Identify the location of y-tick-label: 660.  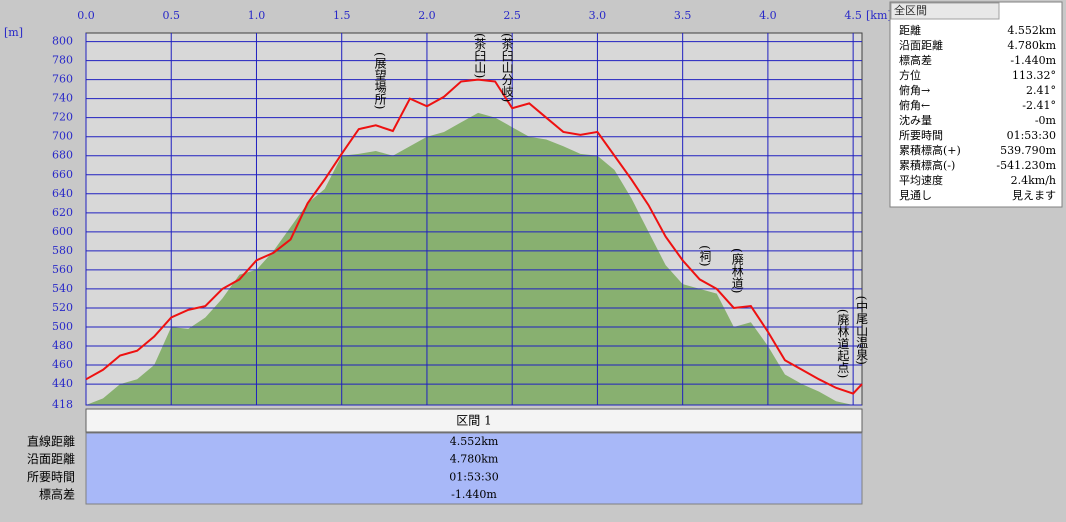
(62, 174).